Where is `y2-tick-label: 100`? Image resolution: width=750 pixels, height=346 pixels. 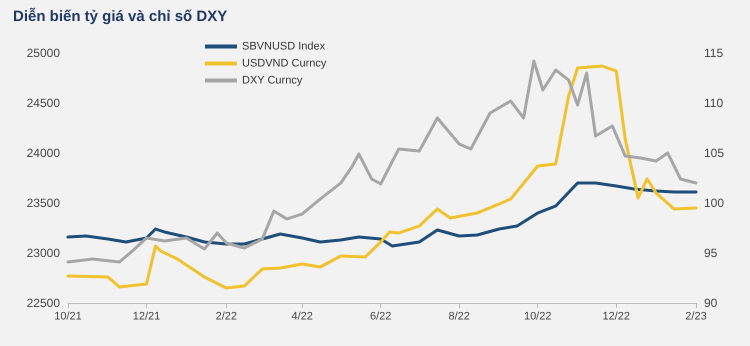
y2-tick-label: 100 is located at coordinates (714, 203).